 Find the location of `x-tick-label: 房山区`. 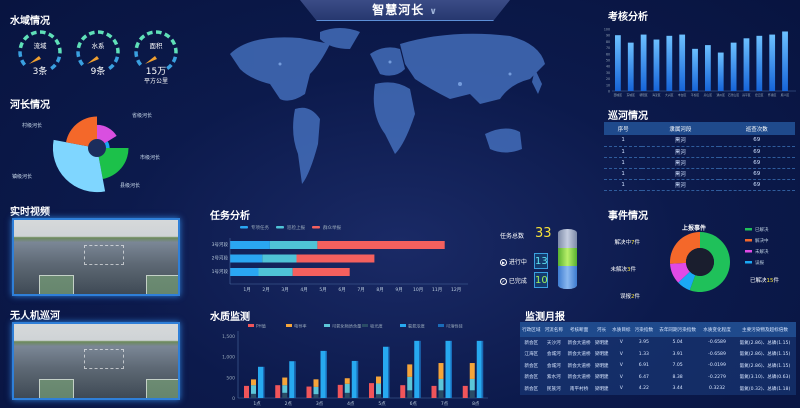

x-tick-label: 房山区 is located at coordinates (708, 95).